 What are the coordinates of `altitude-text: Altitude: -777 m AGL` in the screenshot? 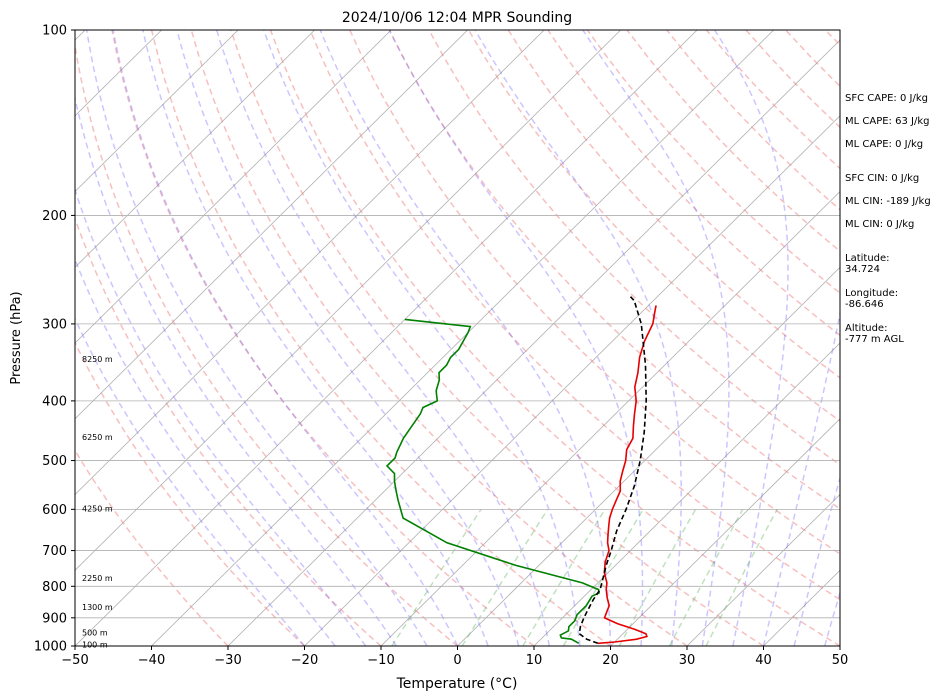 It's located at (874, 334).